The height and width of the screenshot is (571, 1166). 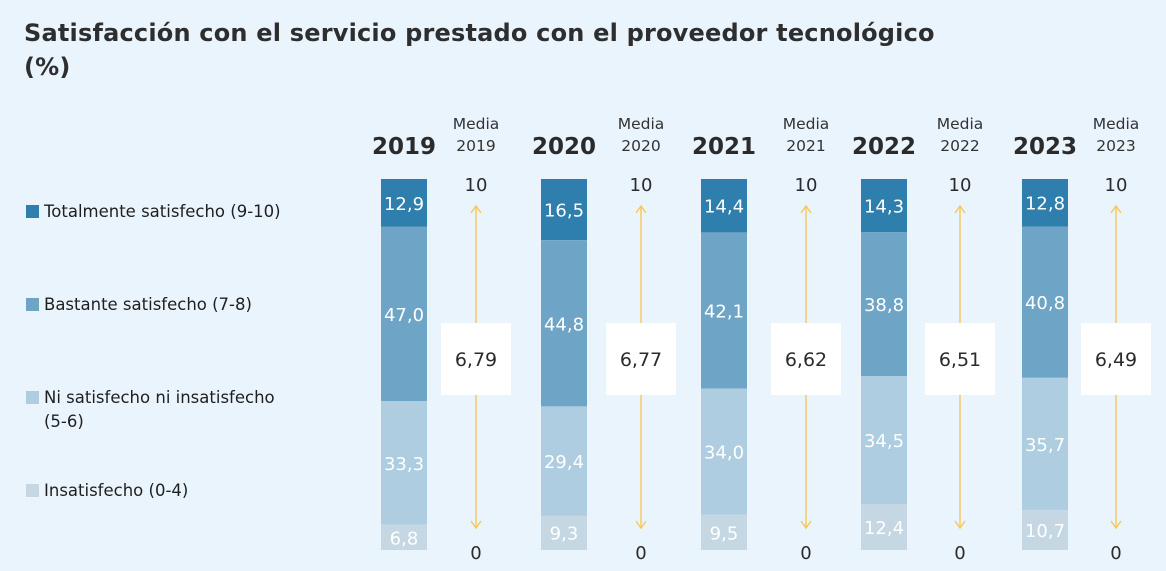 I want to click on bar-value-label: 12,9, so click(x=404, y=204).